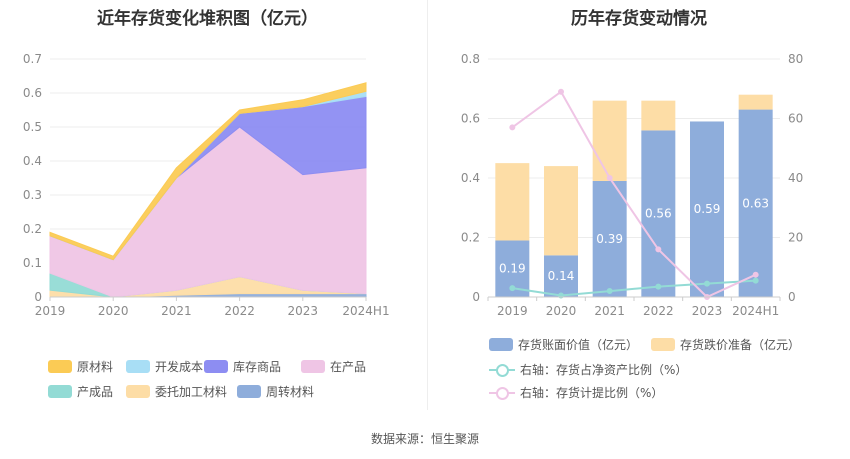  What do you see at coordinates (348, 367) in the screenshot?
I see `legend-label: 在产品` at bounding box center [348, 367].